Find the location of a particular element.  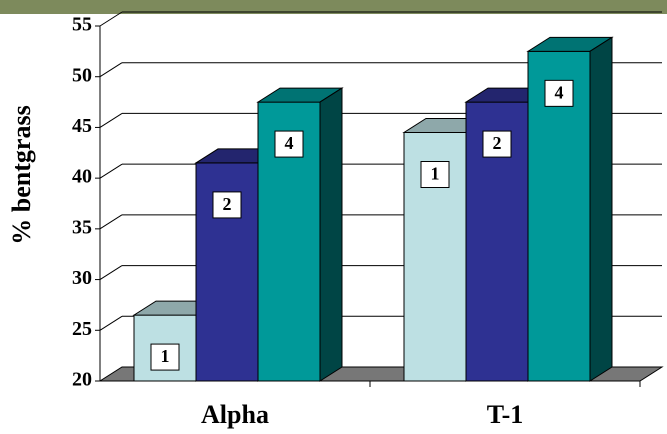

y-tick-label: 30 is located at coordinates (82, 278).